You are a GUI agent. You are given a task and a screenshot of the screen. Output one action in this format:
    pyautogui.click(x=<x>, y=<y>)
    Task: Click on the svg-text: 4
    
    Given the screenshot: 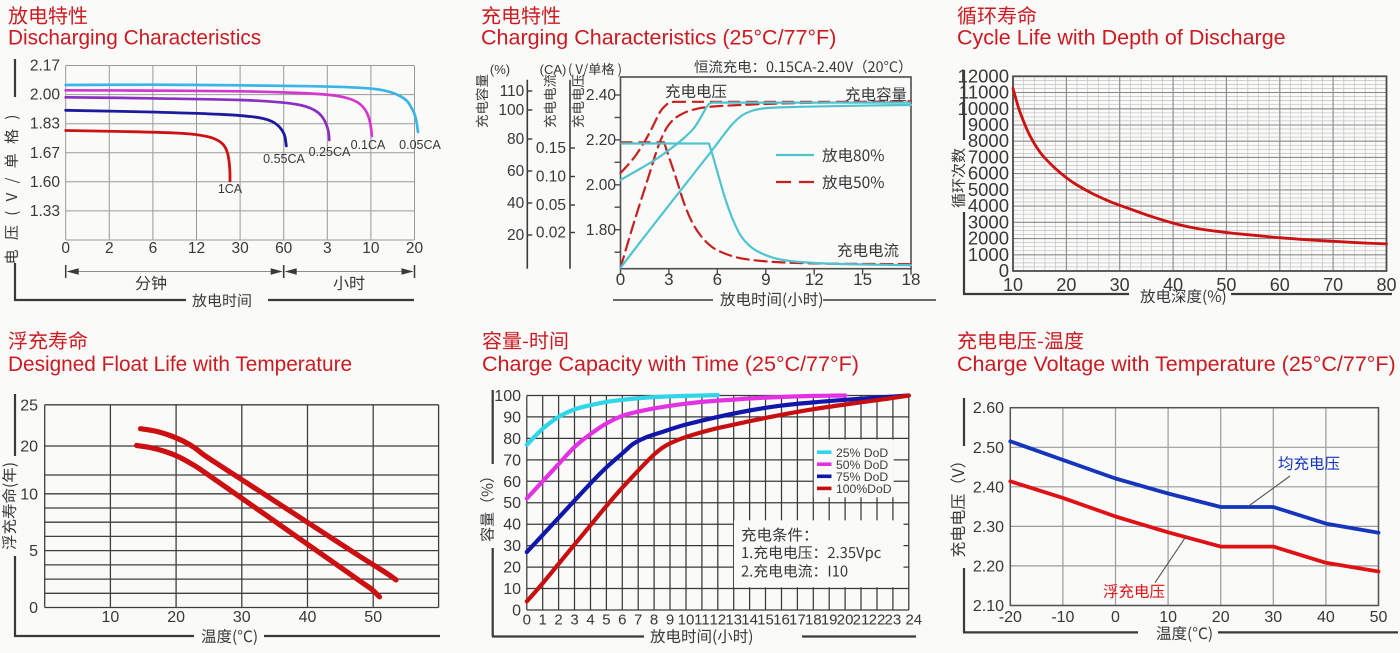 What is the action you would take?
    pyautogui.click(x=590, y=620)
    